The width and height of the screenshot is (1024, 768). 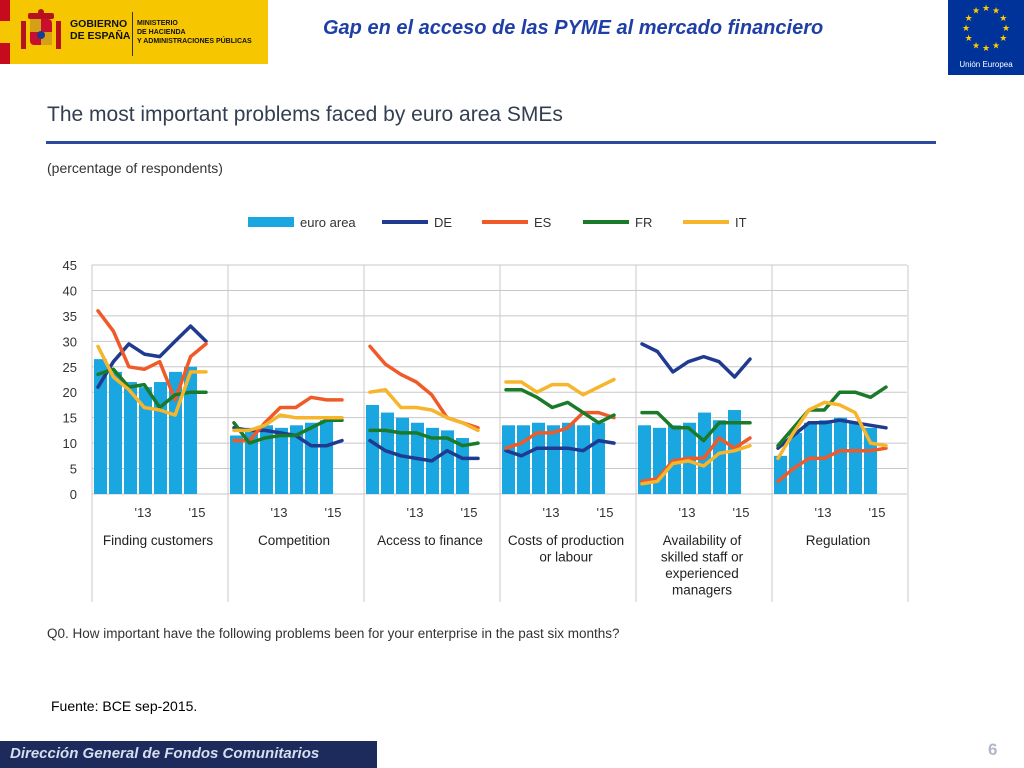 What do you see at coordinates (271, 222) in the screenshot?
I see `legend-swatch` at bounding box center [271, 222].